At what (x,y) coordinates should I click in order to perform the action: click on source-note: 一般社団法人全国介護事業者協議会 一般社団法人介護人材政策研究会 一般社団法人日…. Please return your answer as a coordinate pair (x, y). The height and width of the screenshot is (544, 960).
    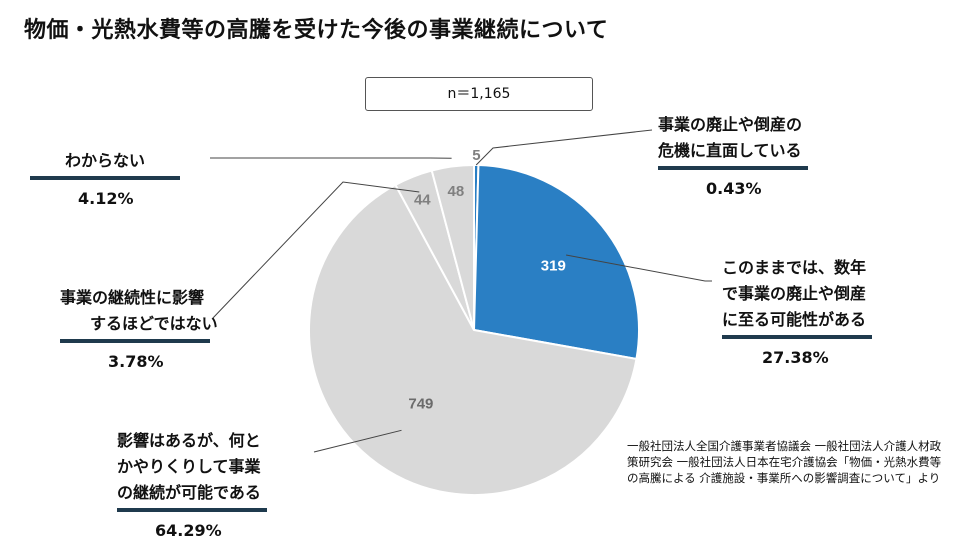
    Looking at the image, I should click on (787, 462).